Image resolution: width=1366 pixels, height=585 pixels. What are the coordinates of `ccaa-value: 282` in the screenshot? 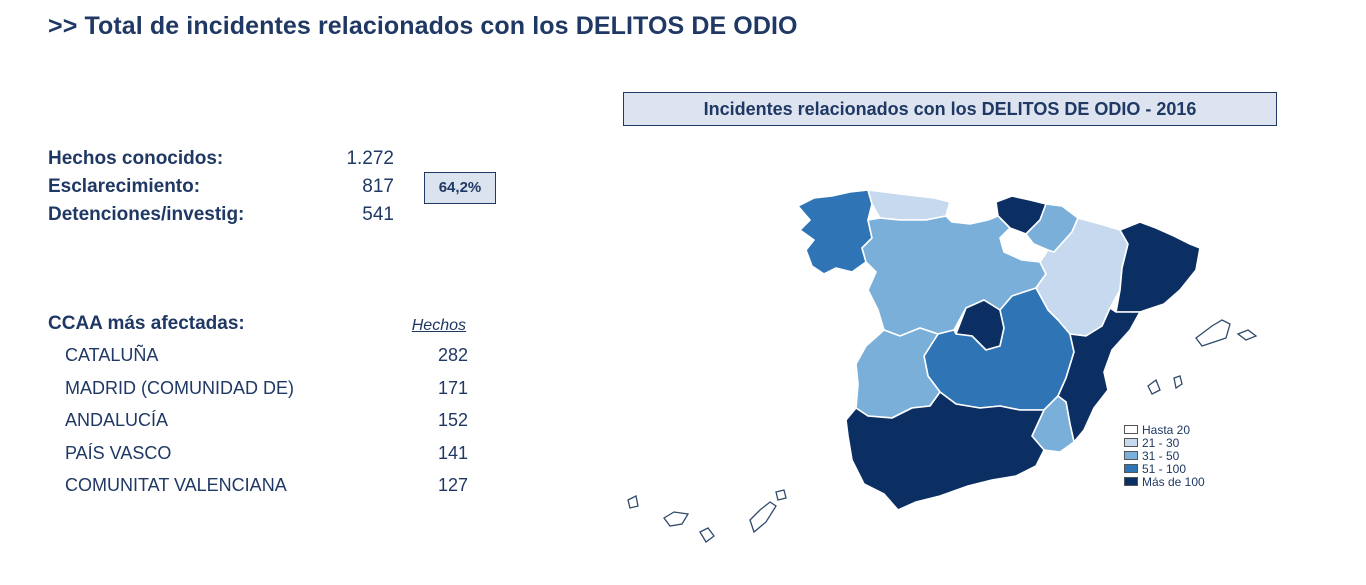 It's located at (452, 355).